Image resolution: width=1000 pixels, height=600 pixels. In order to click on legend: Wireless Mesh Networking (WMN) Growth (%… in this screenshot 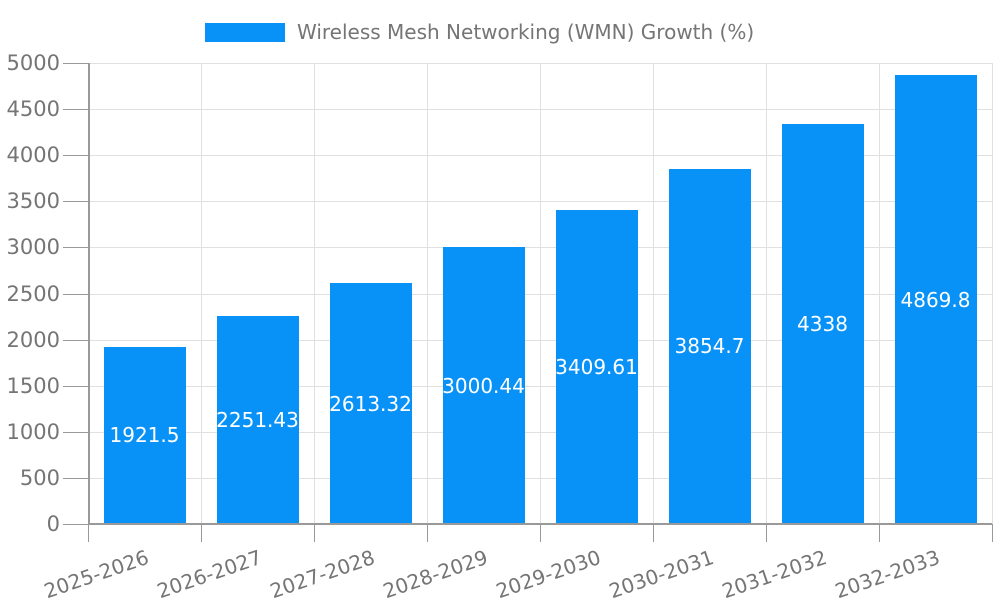, I will do `click(479, 32)`.